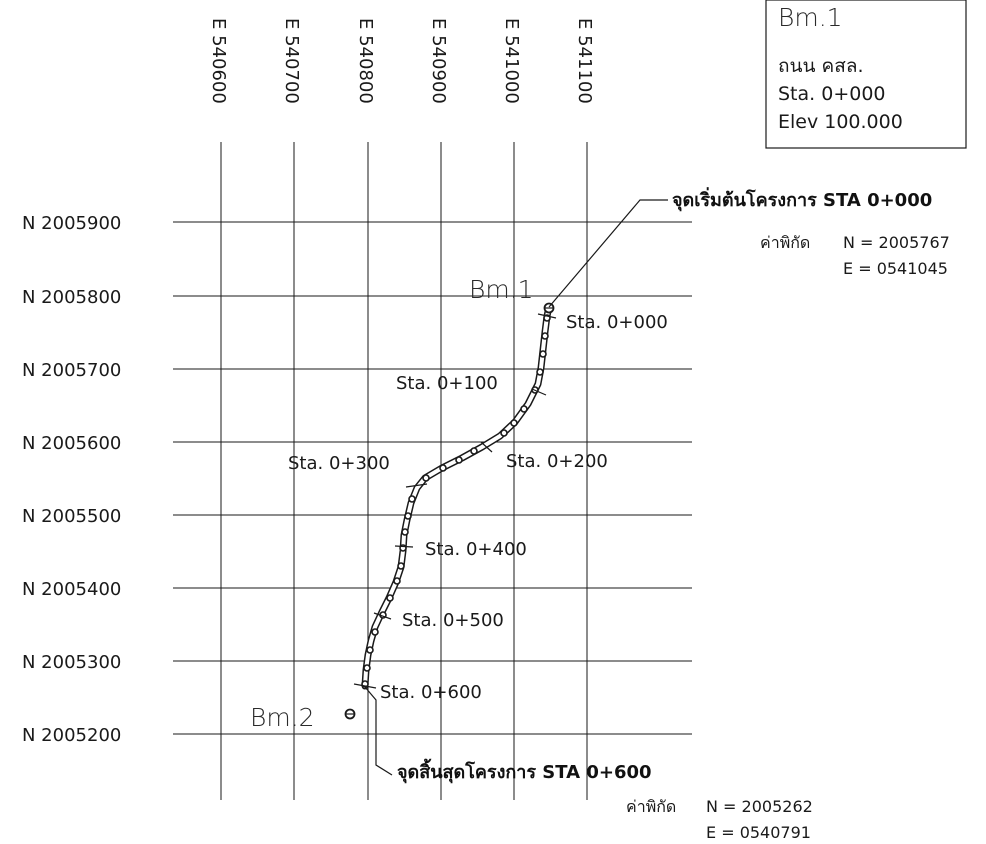 This screenshot has width=986, height=844. I want to click on station-label-0100: Sta. 0+100, so click(447, 383).